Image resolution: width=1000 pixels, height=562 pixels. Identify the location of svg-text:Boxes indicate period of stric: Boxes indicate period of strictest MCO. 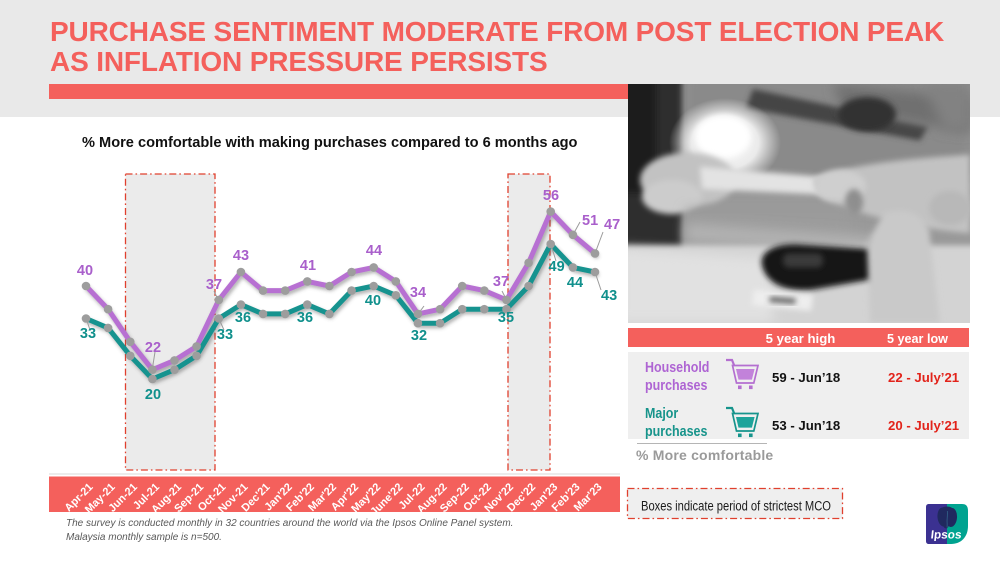
(736, 507).